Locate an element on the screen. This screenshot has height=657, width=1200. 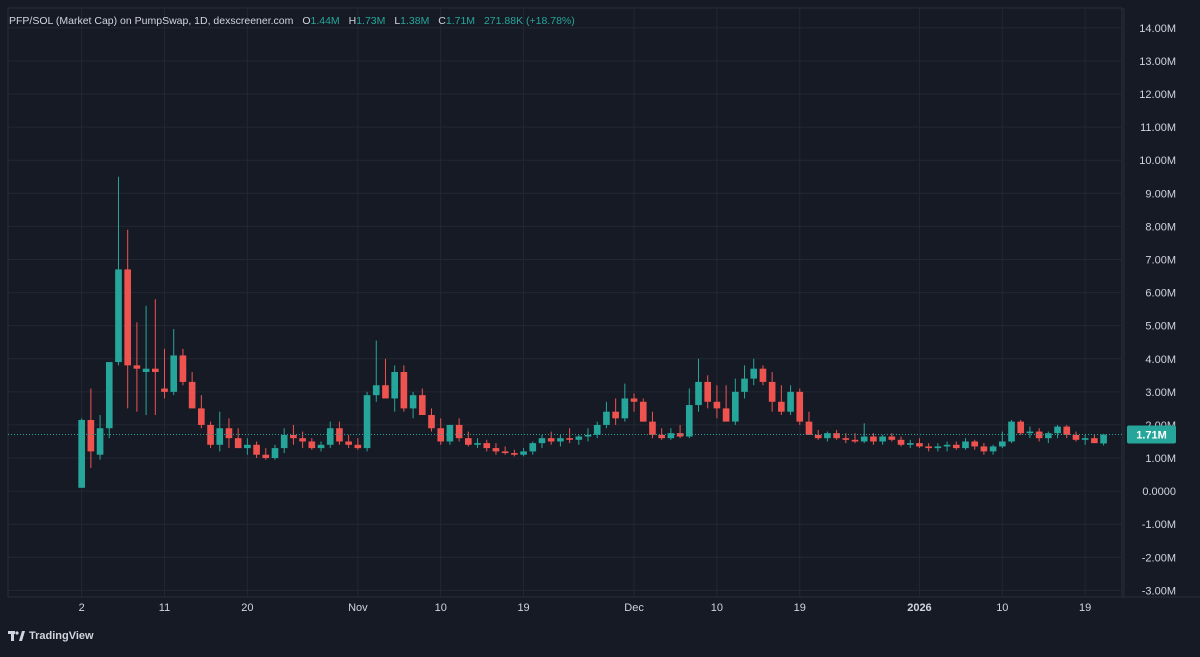
tradingview-brand: TradingView is located at coordinates (51, 636).